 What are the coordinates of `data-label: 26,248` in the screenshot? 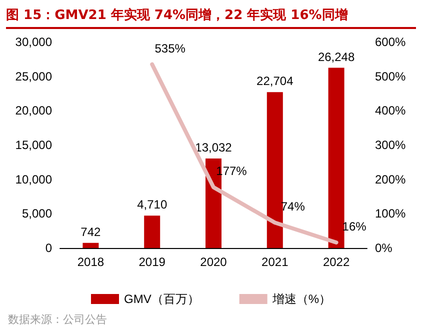 It's located at (336, 57).